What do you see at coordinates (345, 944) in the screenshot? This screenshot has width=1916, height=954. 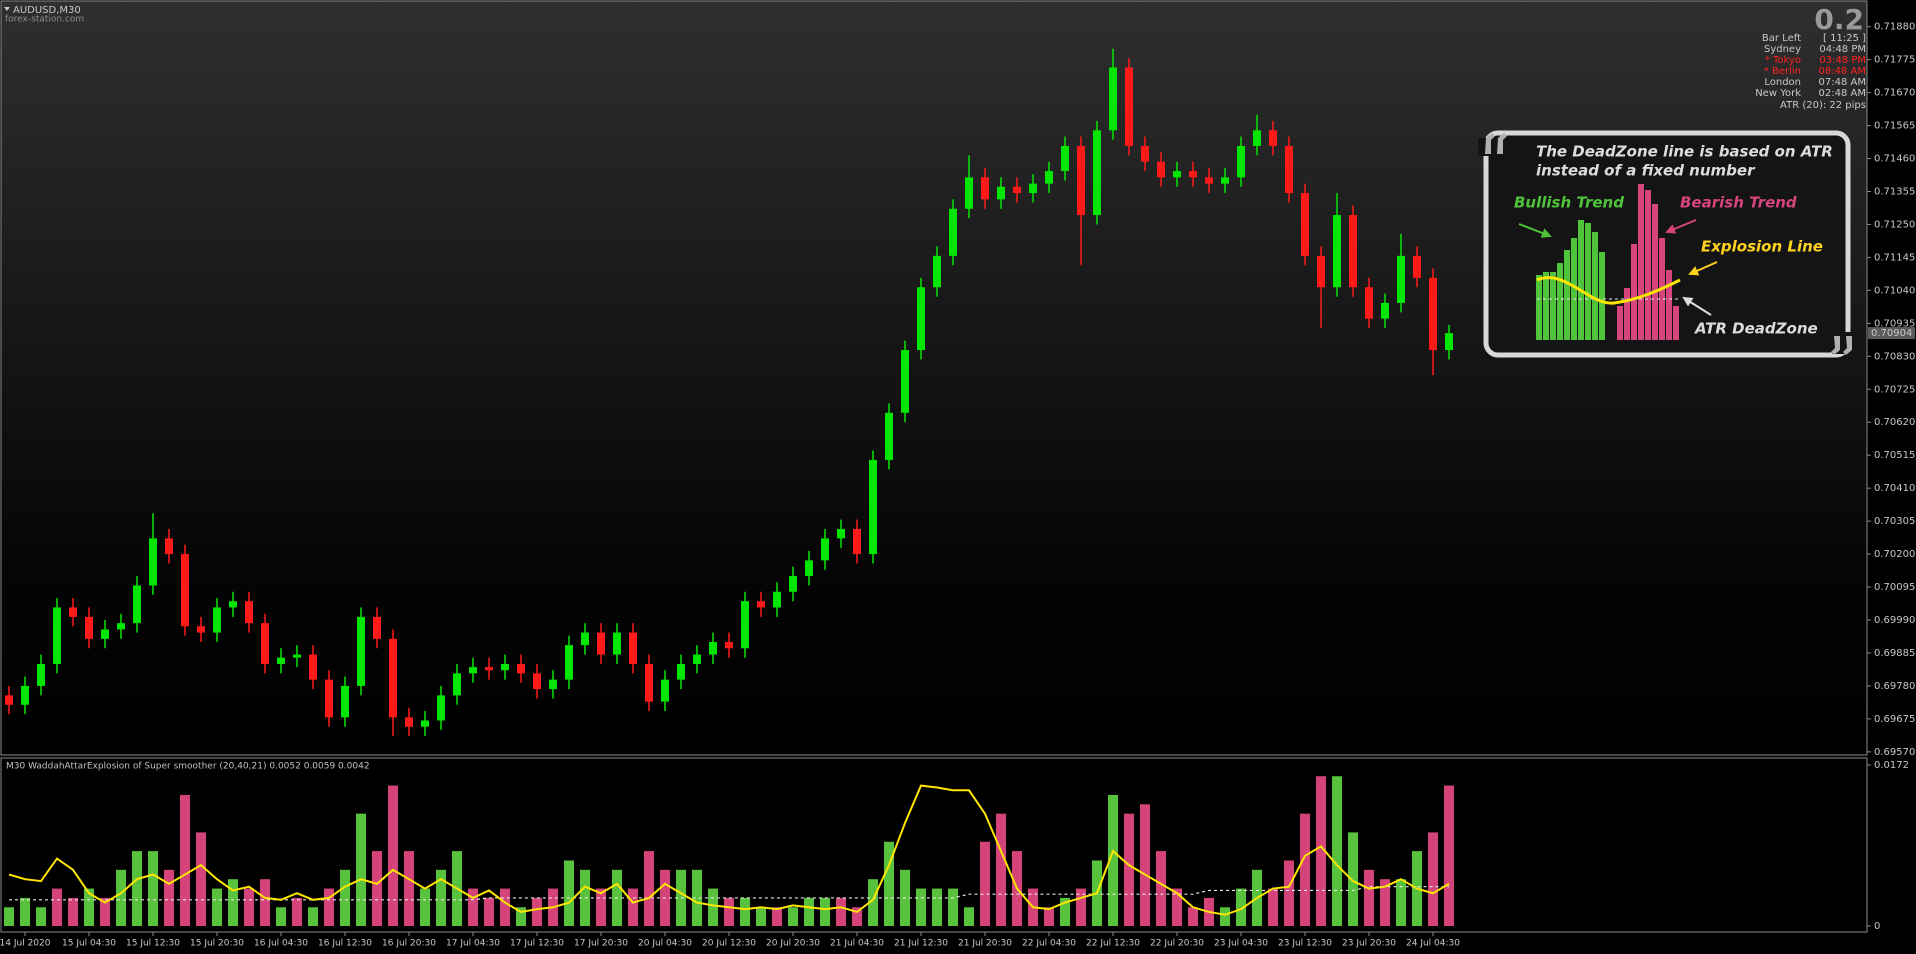 I see `x-tick-label: 16 Jul 12:30` at bounding box center [345, 944].